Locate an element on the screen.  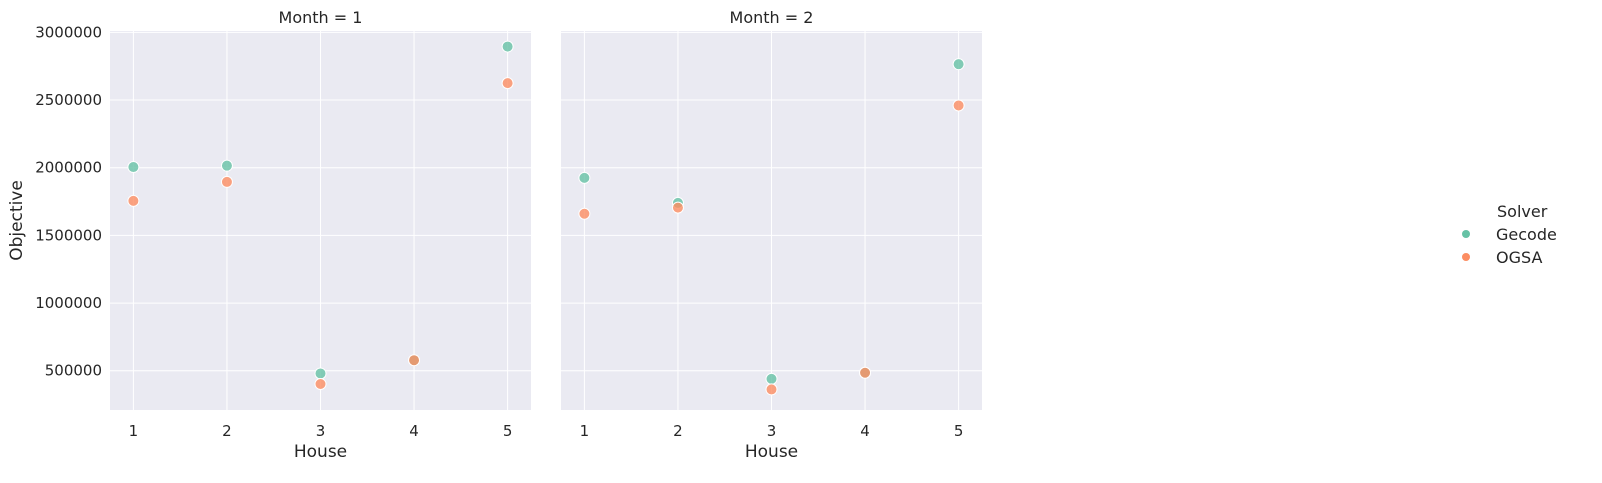
series-ogsa is located at coordinates (771, 247).